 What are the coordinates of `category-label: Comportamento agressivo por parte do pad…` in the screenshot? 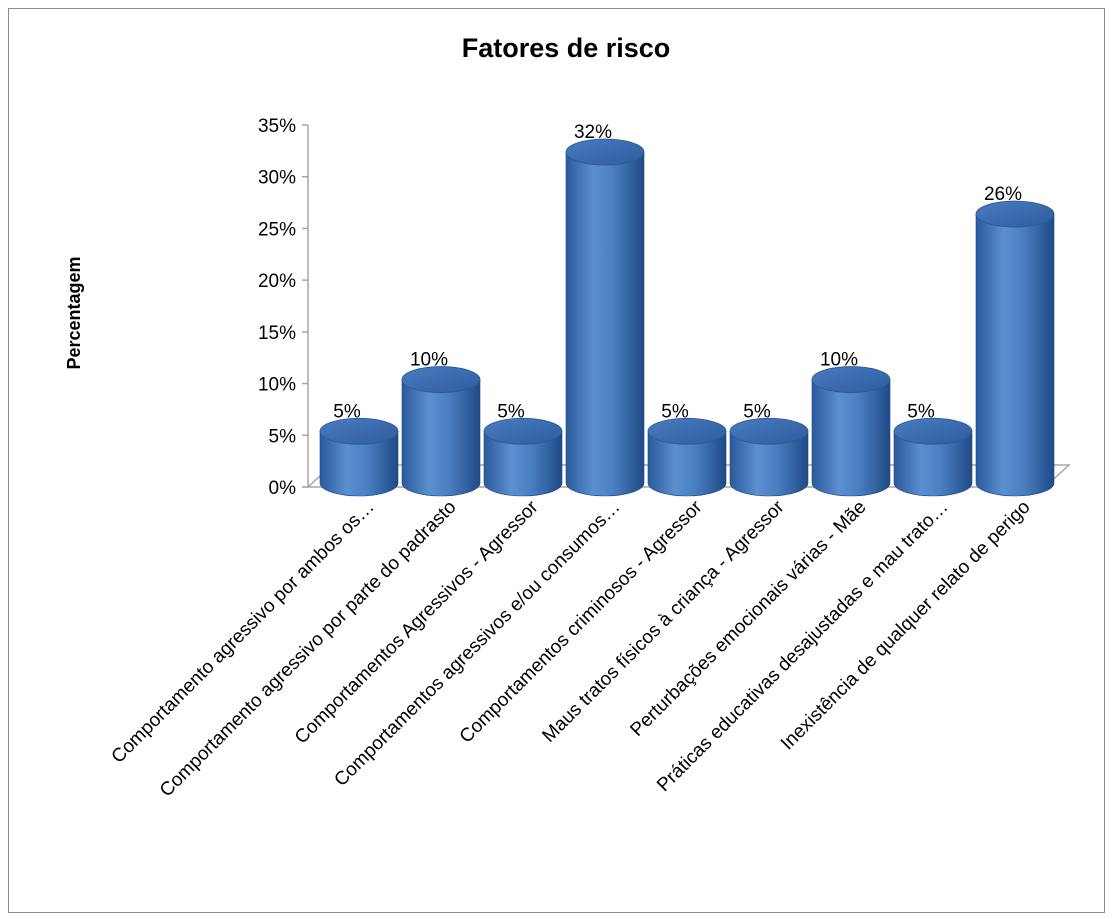 It's located at (308, 649).